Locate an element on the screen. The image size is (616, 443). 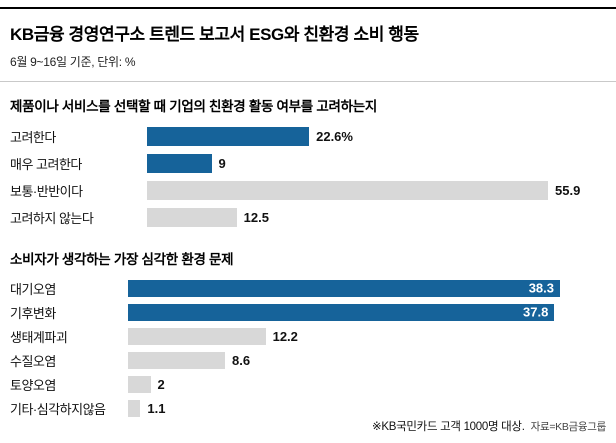
bar-track: 22.6% is located at coordinates (347, 136).